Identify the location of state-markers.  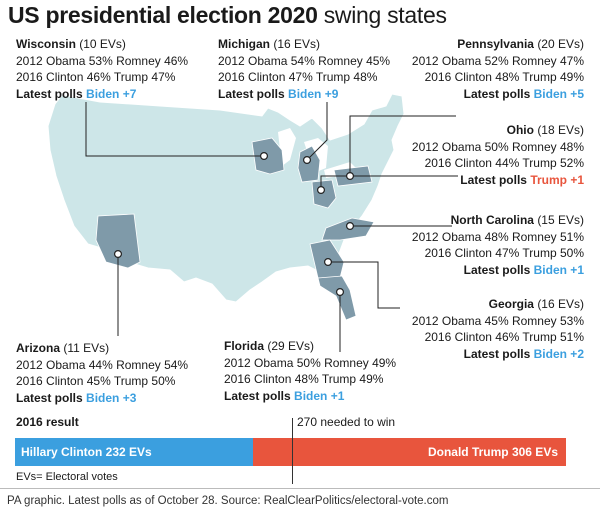
(234, 224).